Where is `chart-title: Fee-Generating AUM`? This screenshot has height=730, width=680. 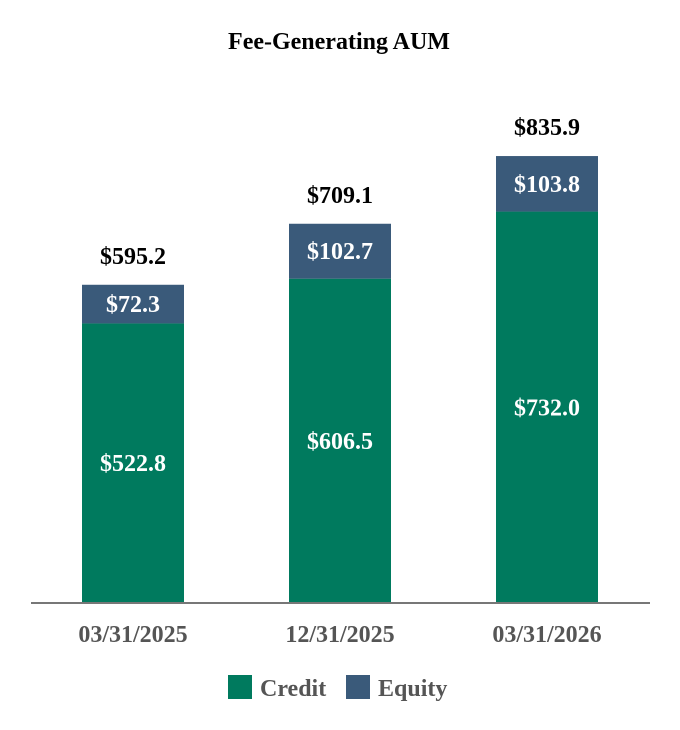
chart-title: Fee-Generating AUM is located at coordinates (339, 42).